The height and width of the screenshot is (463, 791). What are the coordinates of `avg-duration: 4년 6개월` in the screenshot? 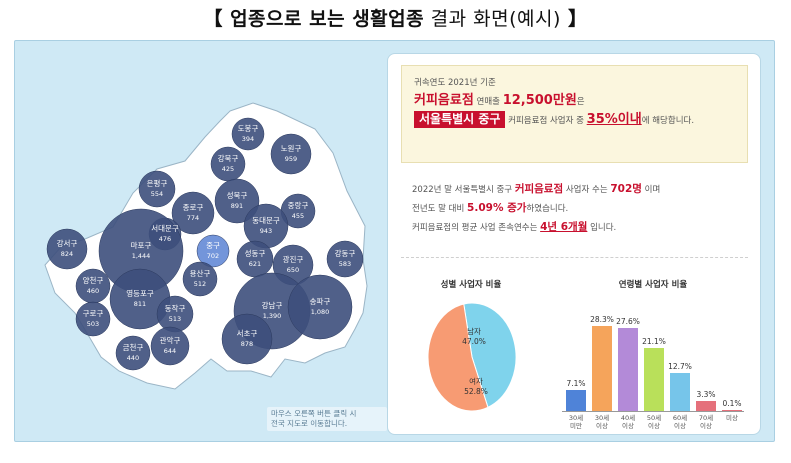 It's located at (564, 227).